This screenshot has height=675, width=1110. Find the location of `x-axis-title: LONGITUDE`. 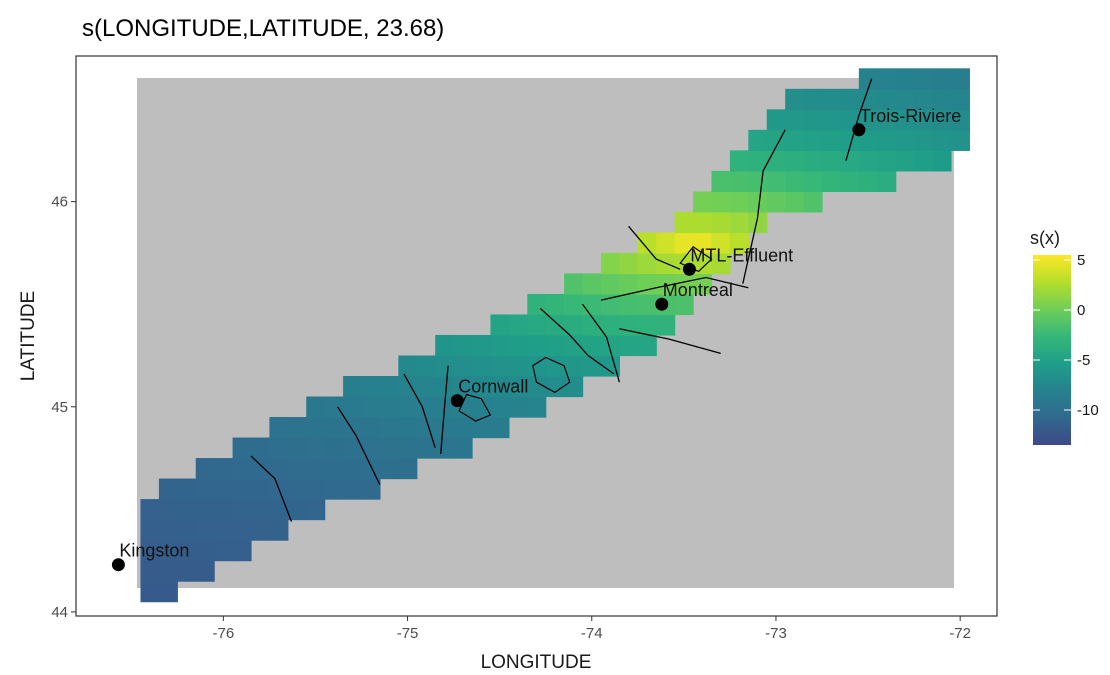

x-axis-title: LONGITUDE is located at coordinates (536, 662).